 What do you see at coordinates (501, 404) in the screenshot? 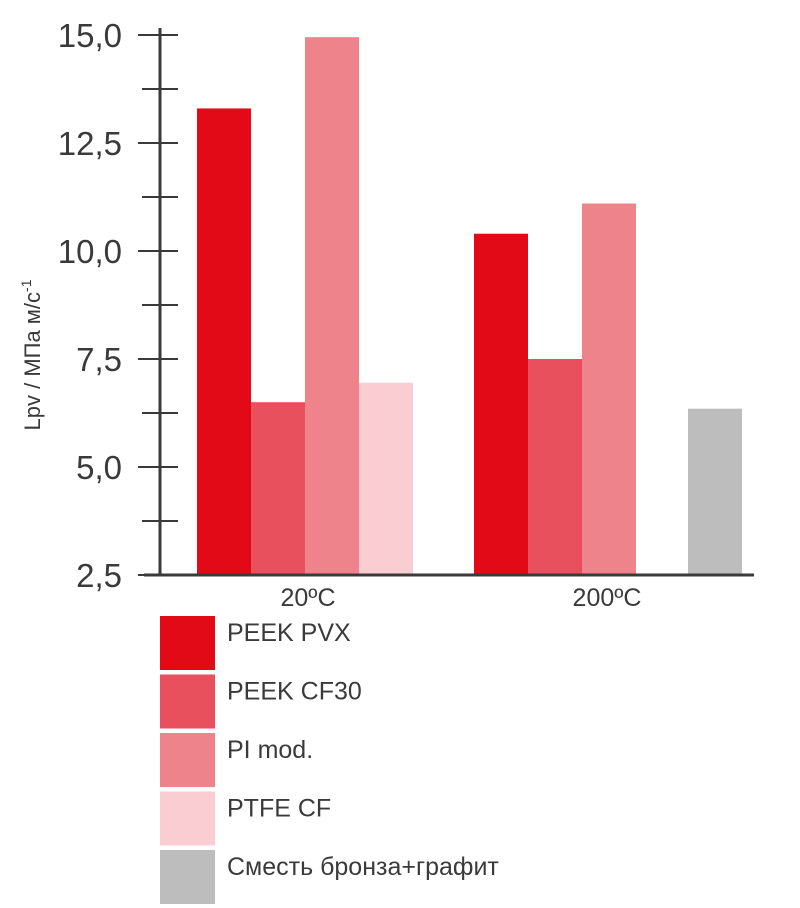
I see `bar-peek-pvx-200c` at bounding box center [501, 404].